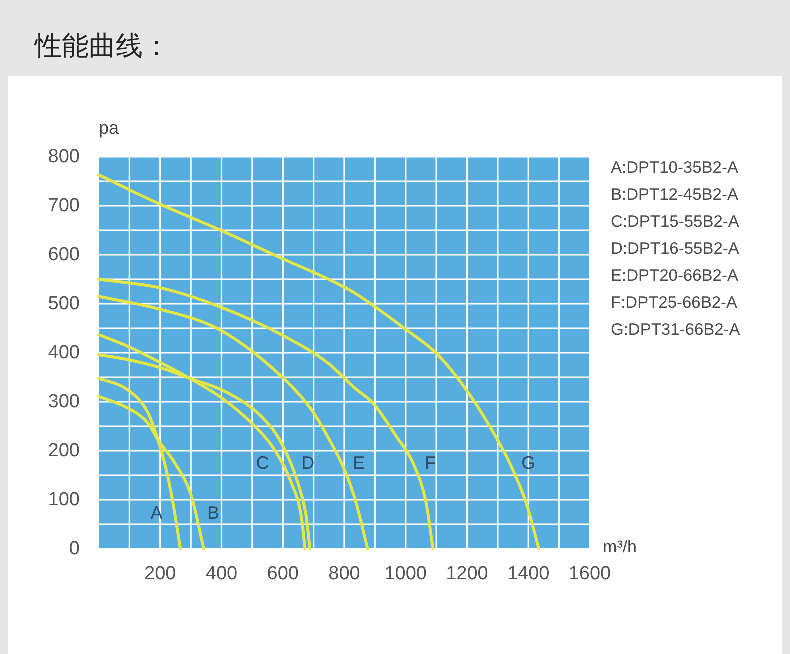 The height and width of the screenshot is (654, 790). I want to click on y-tick: 800, so click(64, 157).